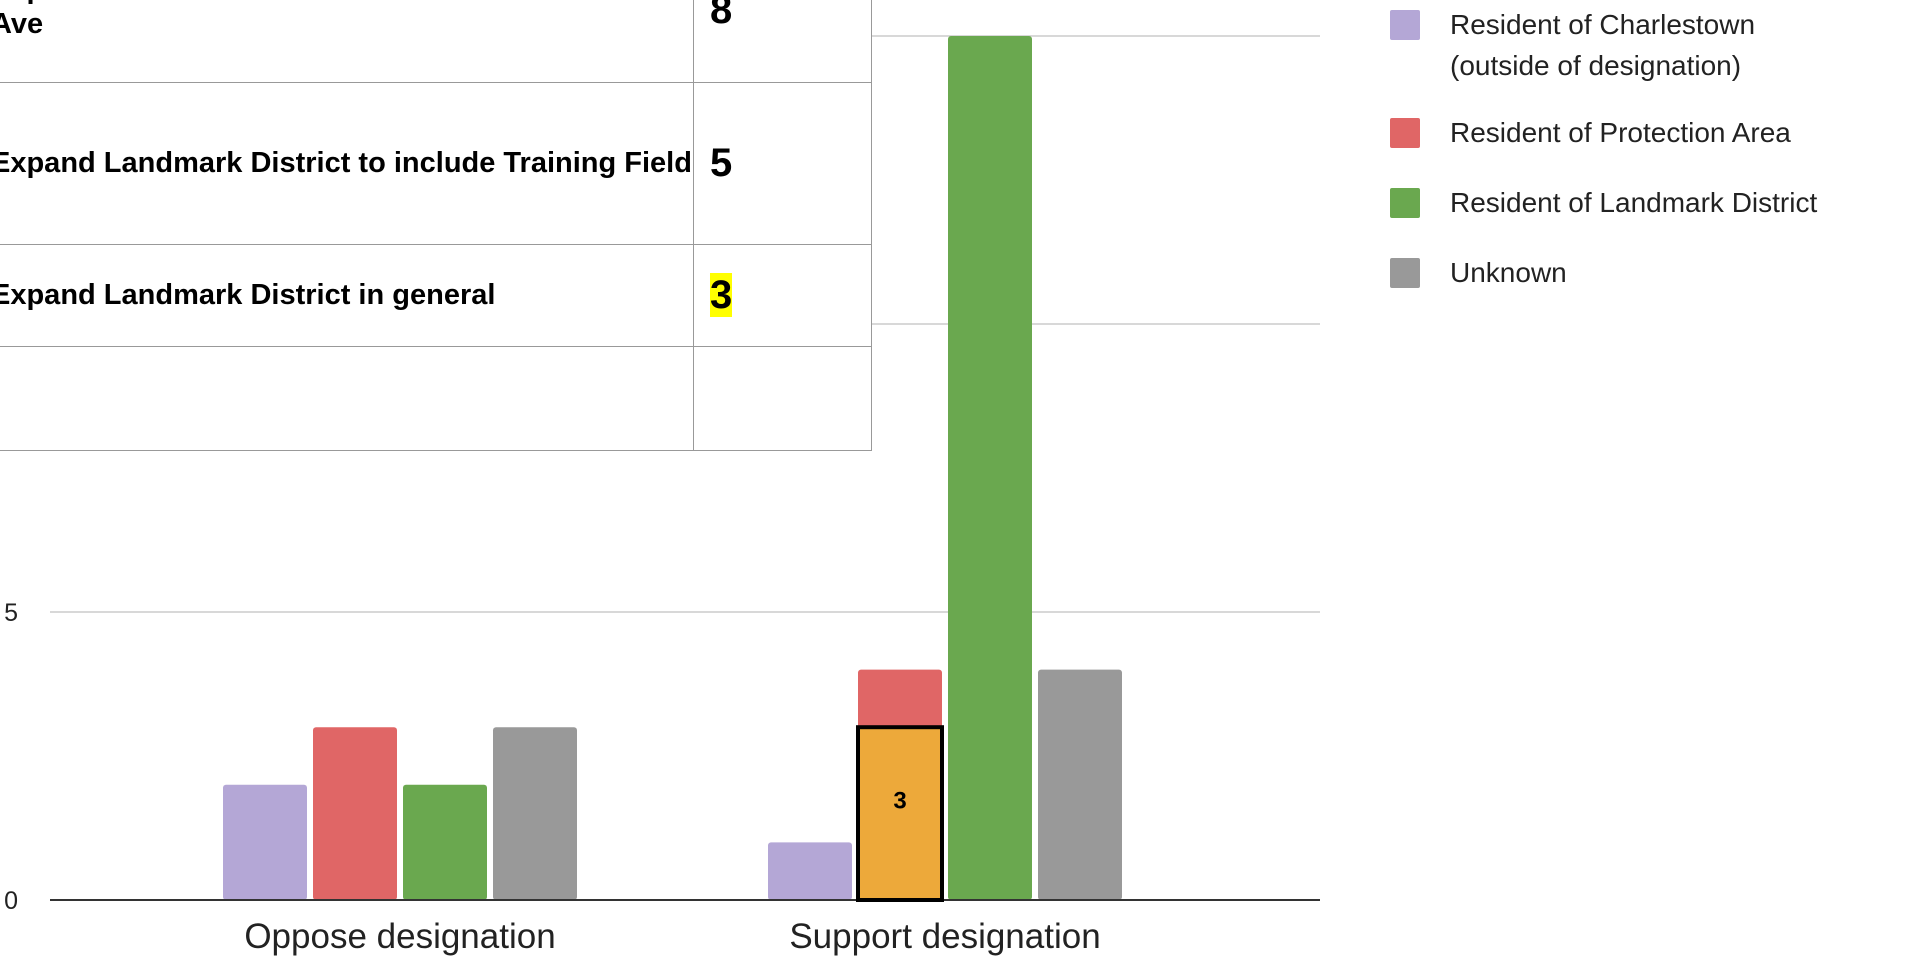 The height and width of the screenshot is (960, 1908). I want to click on y-tick-label: 0, so click(11, 901).